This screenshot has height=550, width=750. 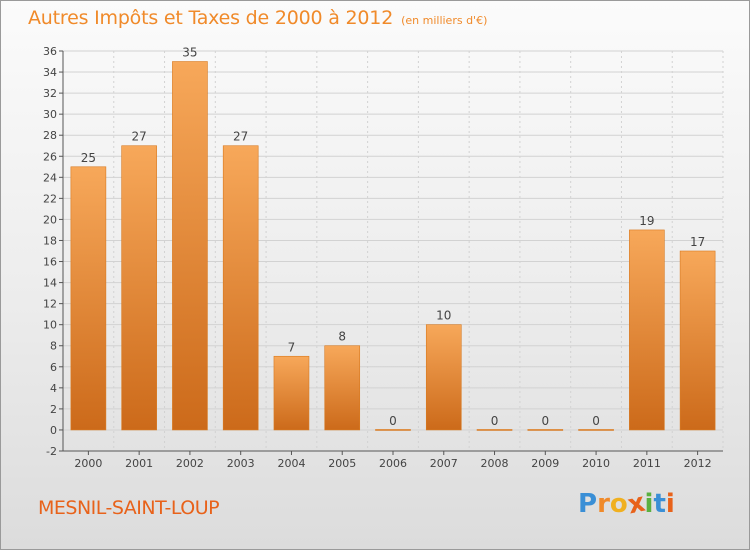 What do you see at coordinates (443, 316) in the screenshot?
I see `data-label-2007: 10` at bounding box center [443, 316].